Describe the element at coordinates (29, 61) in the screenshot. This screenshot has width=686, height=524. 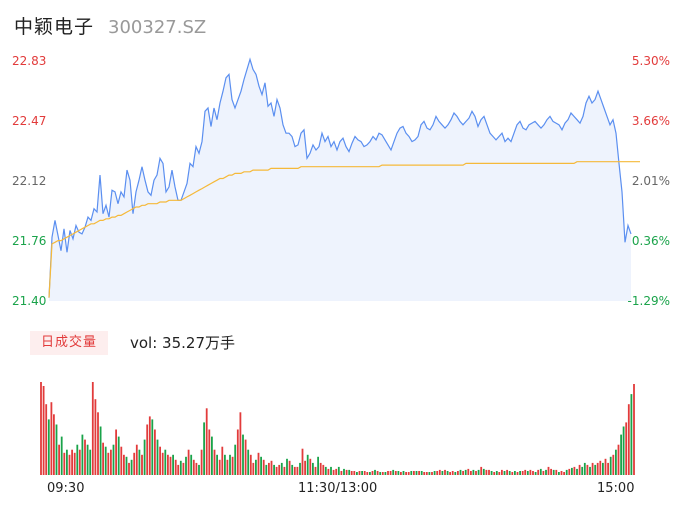
I see `y-tick-label: 22.83` at that location.